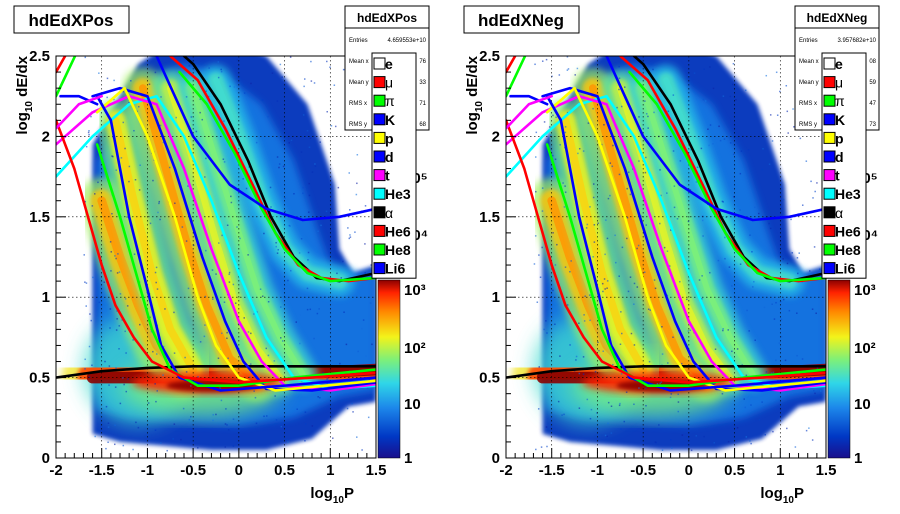  Describe the element at coordinates (24, 94) in the screenshot. I see `y-axis-title: log10 dE/dx` at that location.